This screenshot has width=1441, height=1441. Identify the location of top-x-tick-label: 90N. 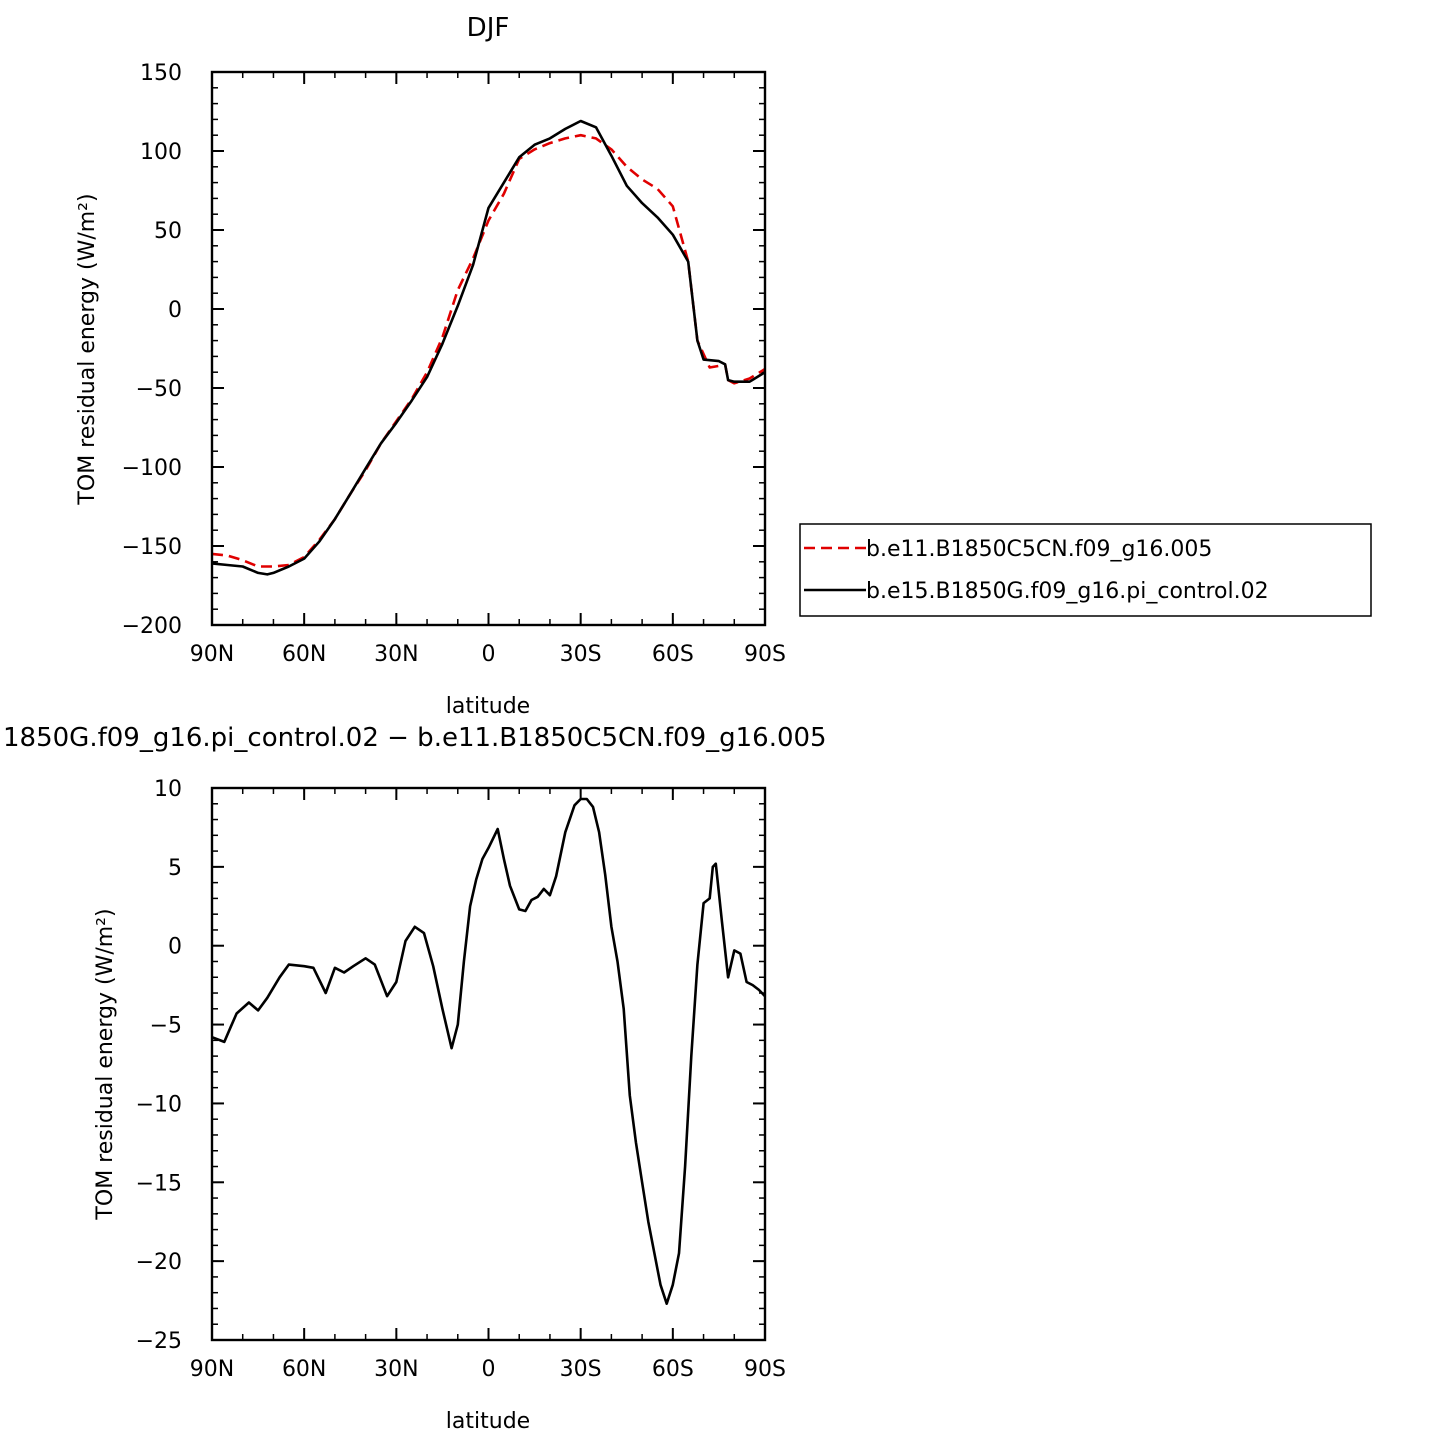
(212, 654).